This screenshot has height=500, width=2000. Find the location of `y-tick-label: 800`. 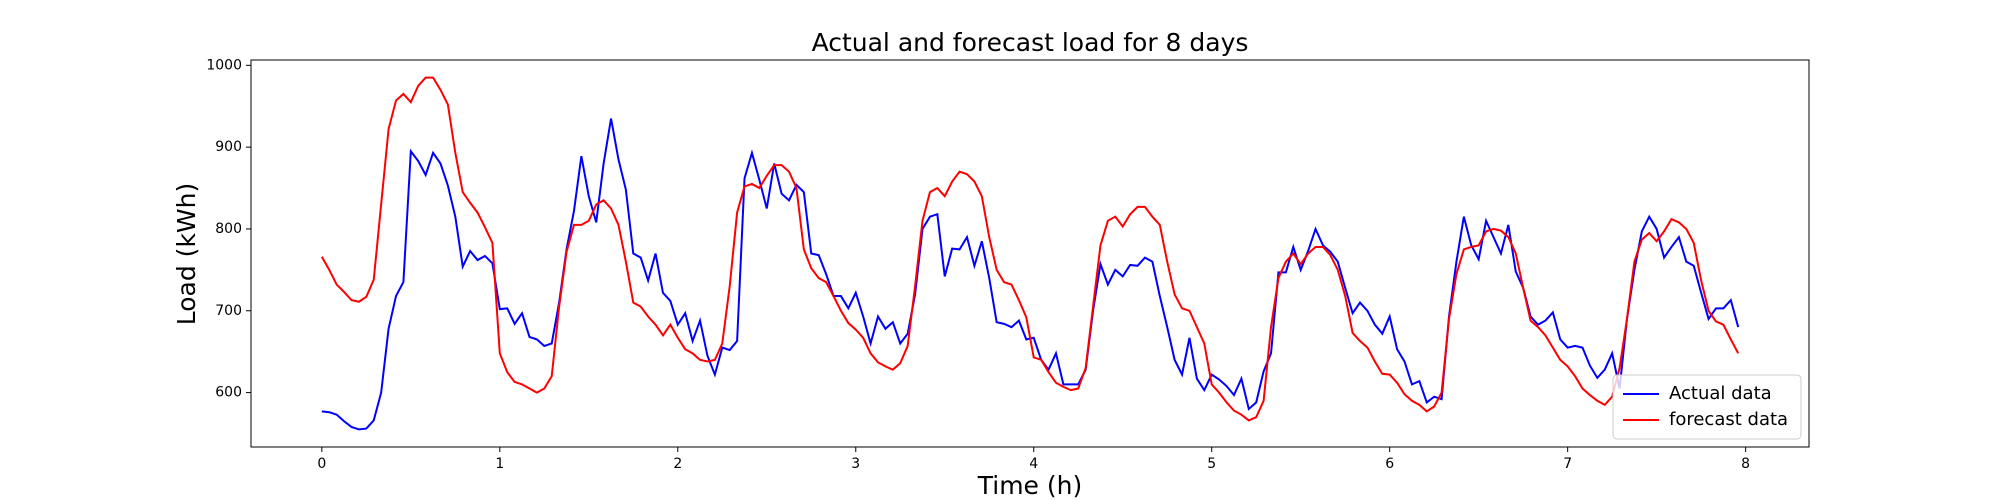

y-tick-label: 800 is located at coordinates (228, 229).